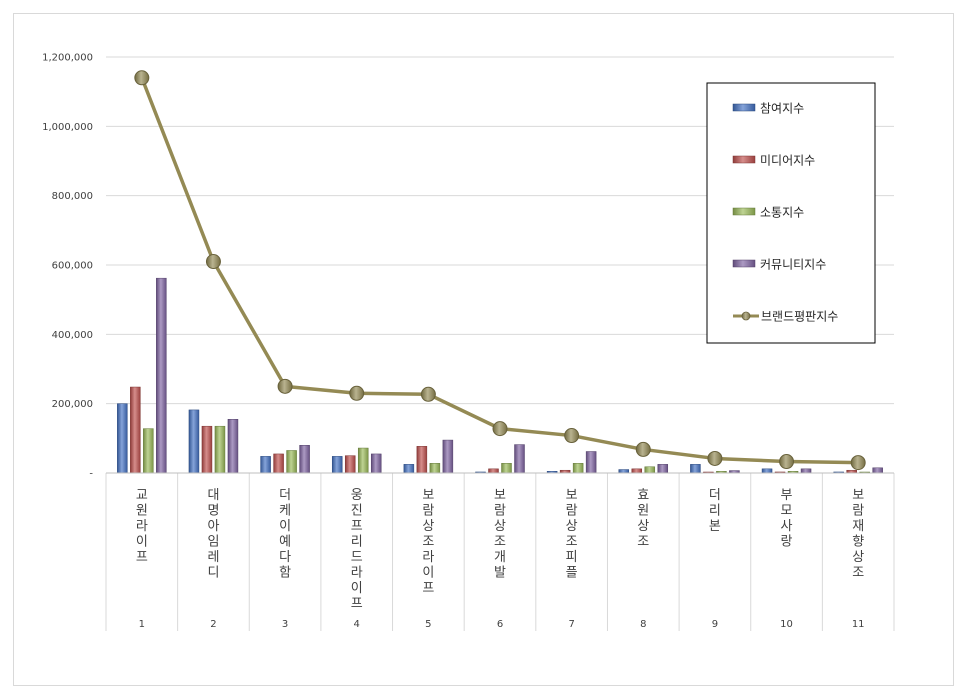  What do you see at coordinates (350, 464) in the screenshot?
I see `bar-미디어지수-4` at bounding box center [350, 464].